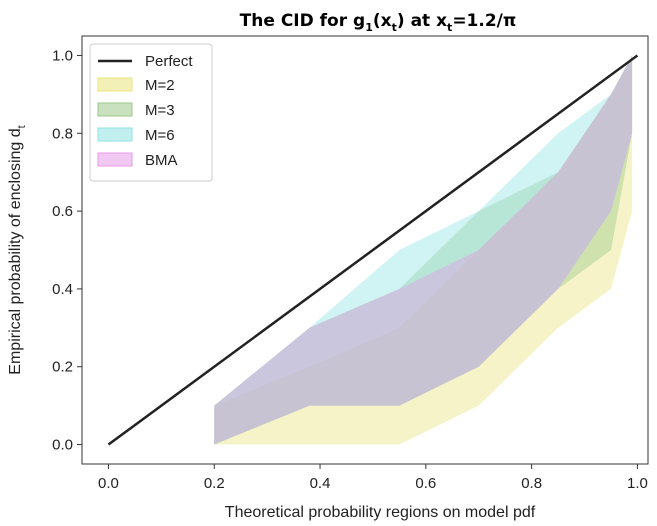 Image resolution: width=657 pixels, height=526 pixels. I want to click on x-tick-label: 1.0, so click(637, 483).